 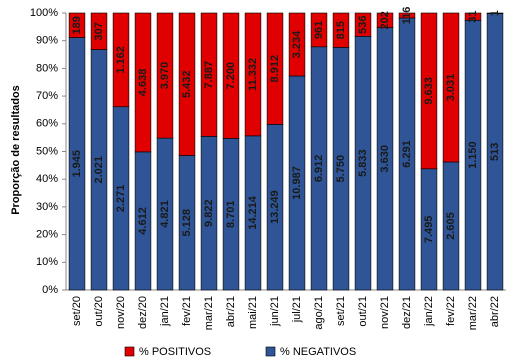 I want to click on value-label: 7.200, so click(x=231, y=76).